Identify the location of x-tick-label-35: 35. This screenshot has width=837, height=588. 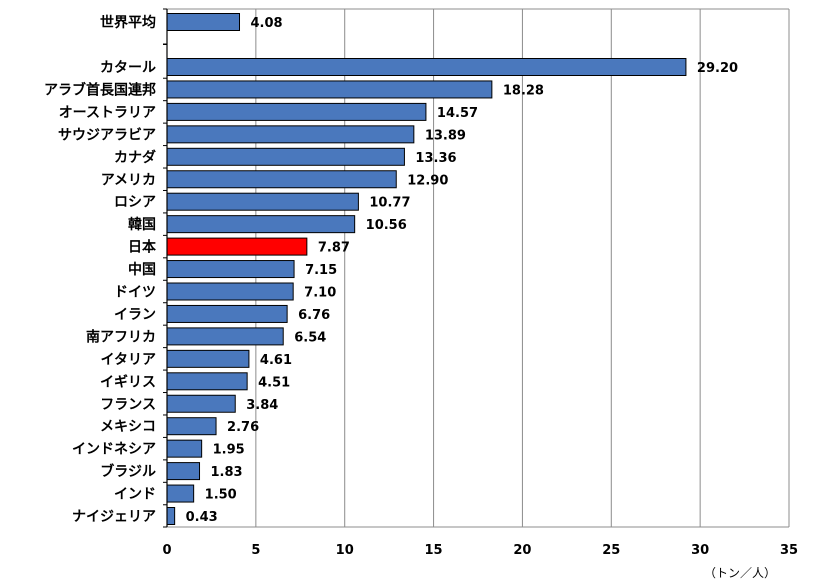
(789, 550).